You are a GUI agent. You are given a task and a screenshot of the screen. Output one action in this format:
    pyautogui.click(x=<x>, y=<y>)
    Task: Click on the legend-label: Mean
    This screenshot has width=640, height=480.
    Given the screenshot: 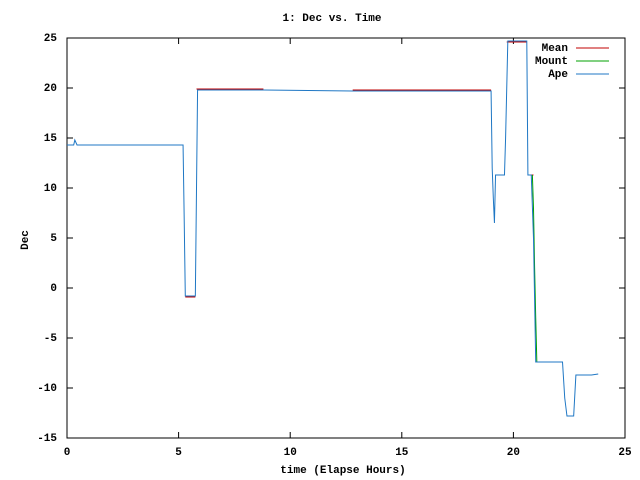 What is the action you would take?
    pyautogui.click(x=555, y=49)
    